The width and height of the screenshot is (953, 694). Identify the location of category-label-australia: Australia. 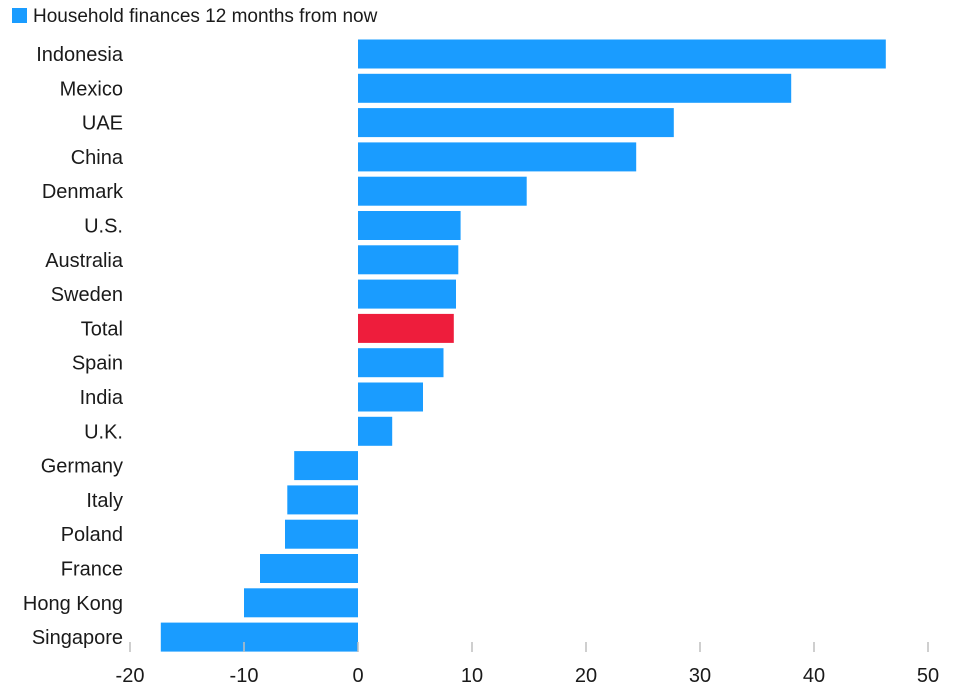
(84, 261).